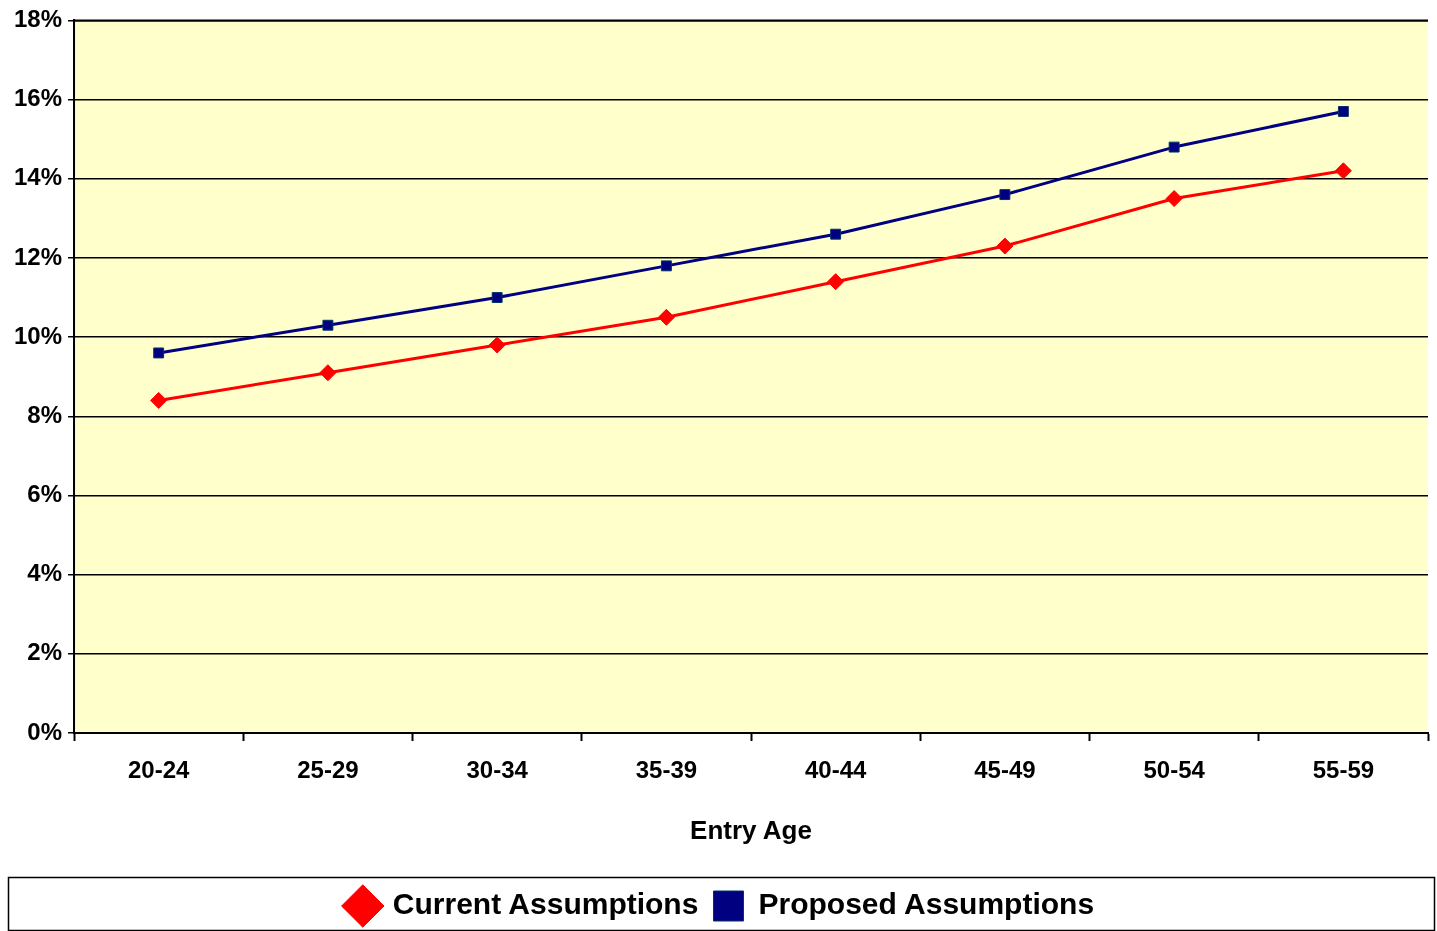  I want to click on y-tick-label: 16%, so click(38, 98).